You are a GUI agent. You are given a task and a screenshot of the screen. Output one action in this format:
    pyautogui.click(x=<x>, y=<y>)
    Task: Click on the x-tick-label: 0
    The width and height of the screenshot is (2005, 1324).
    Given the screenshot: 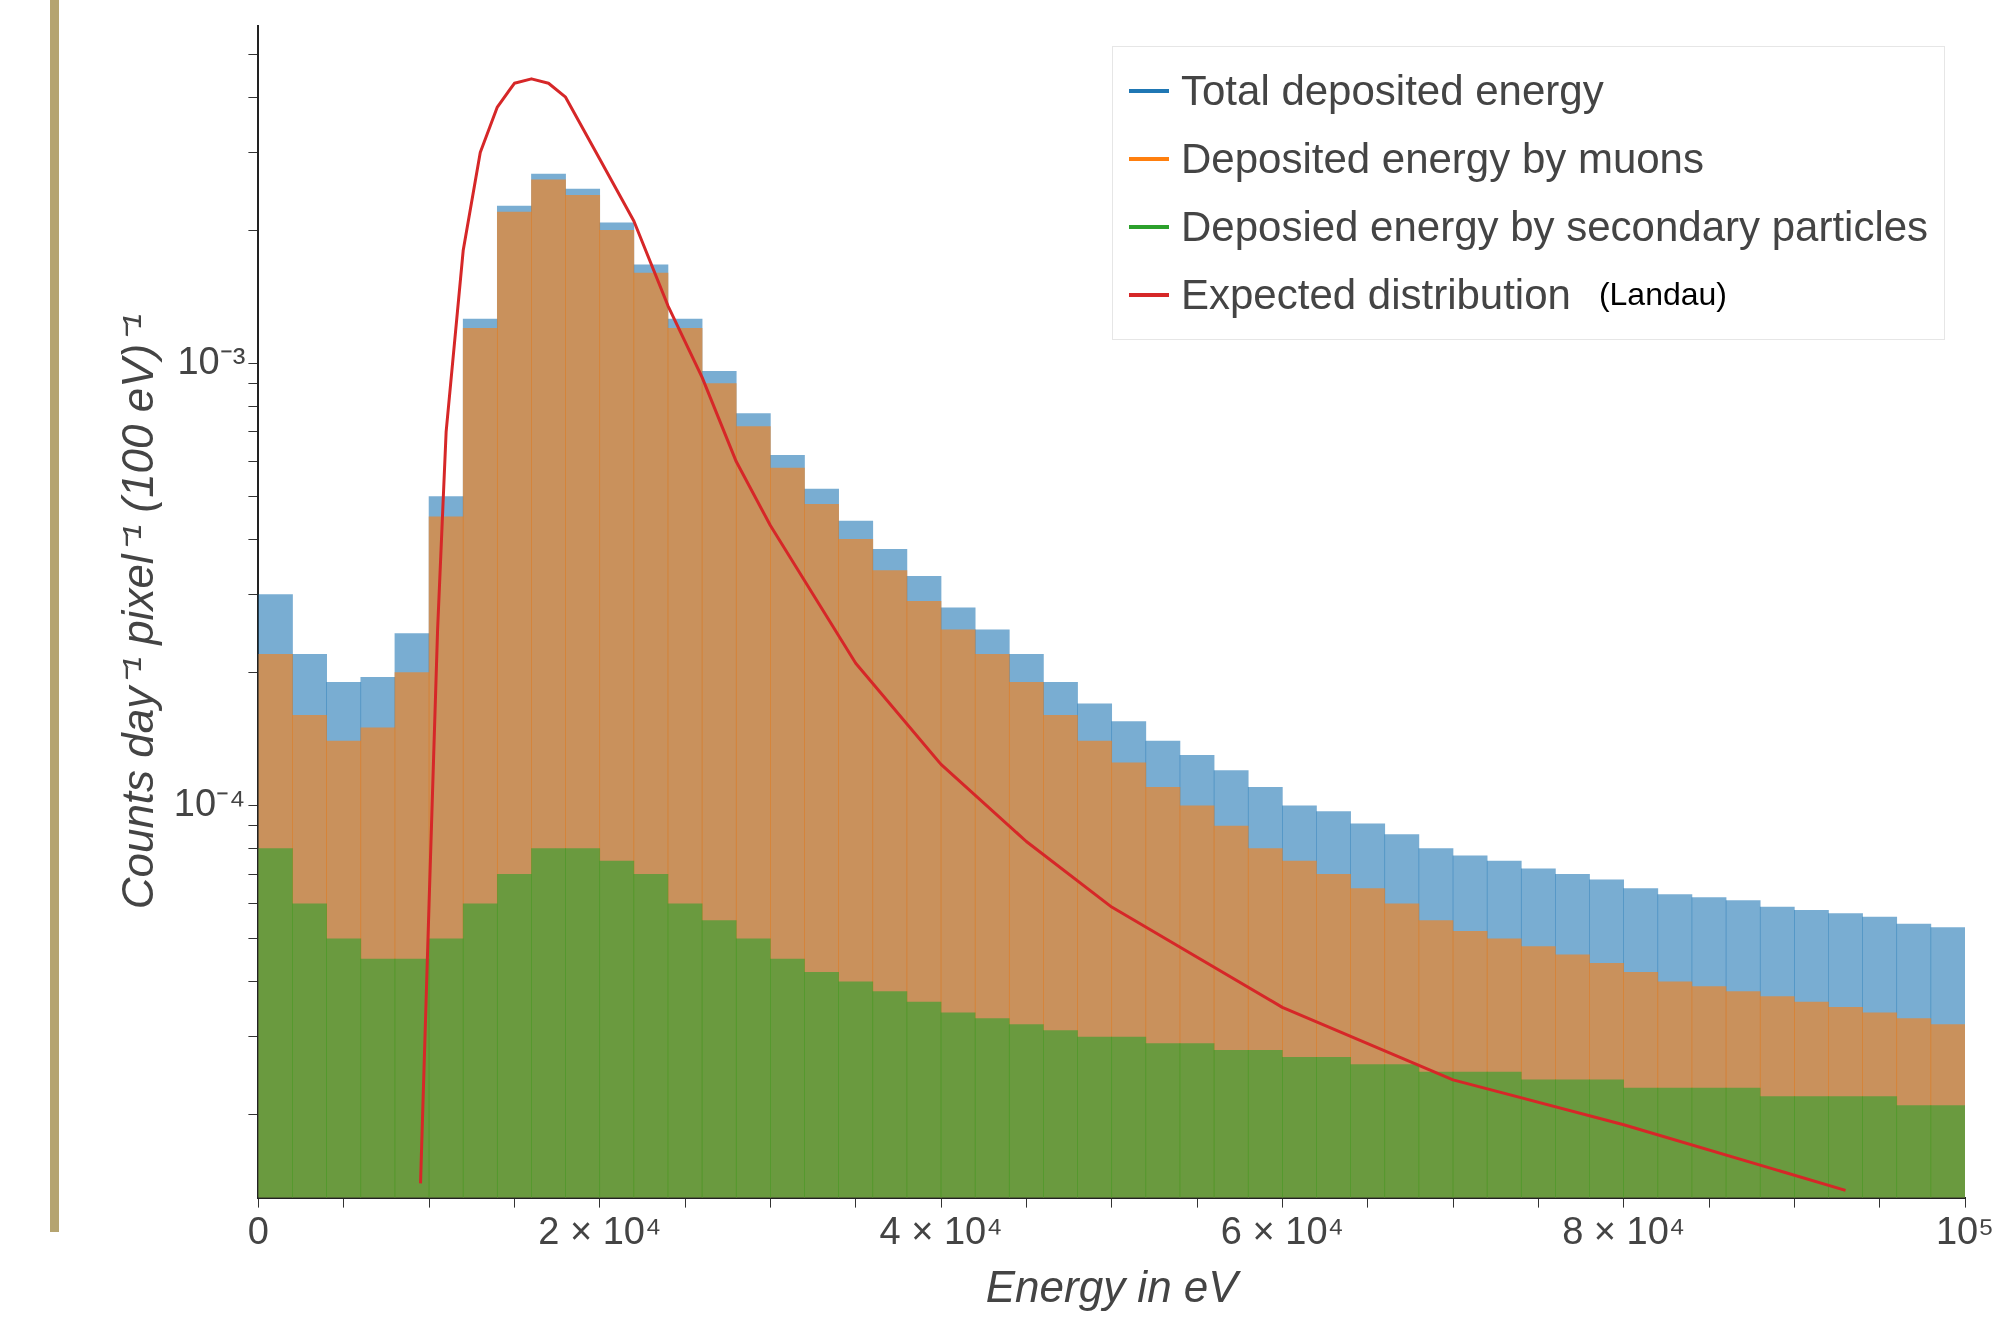 What is the action you would take?
    pyautogui.click(x=258, y=1230)
    